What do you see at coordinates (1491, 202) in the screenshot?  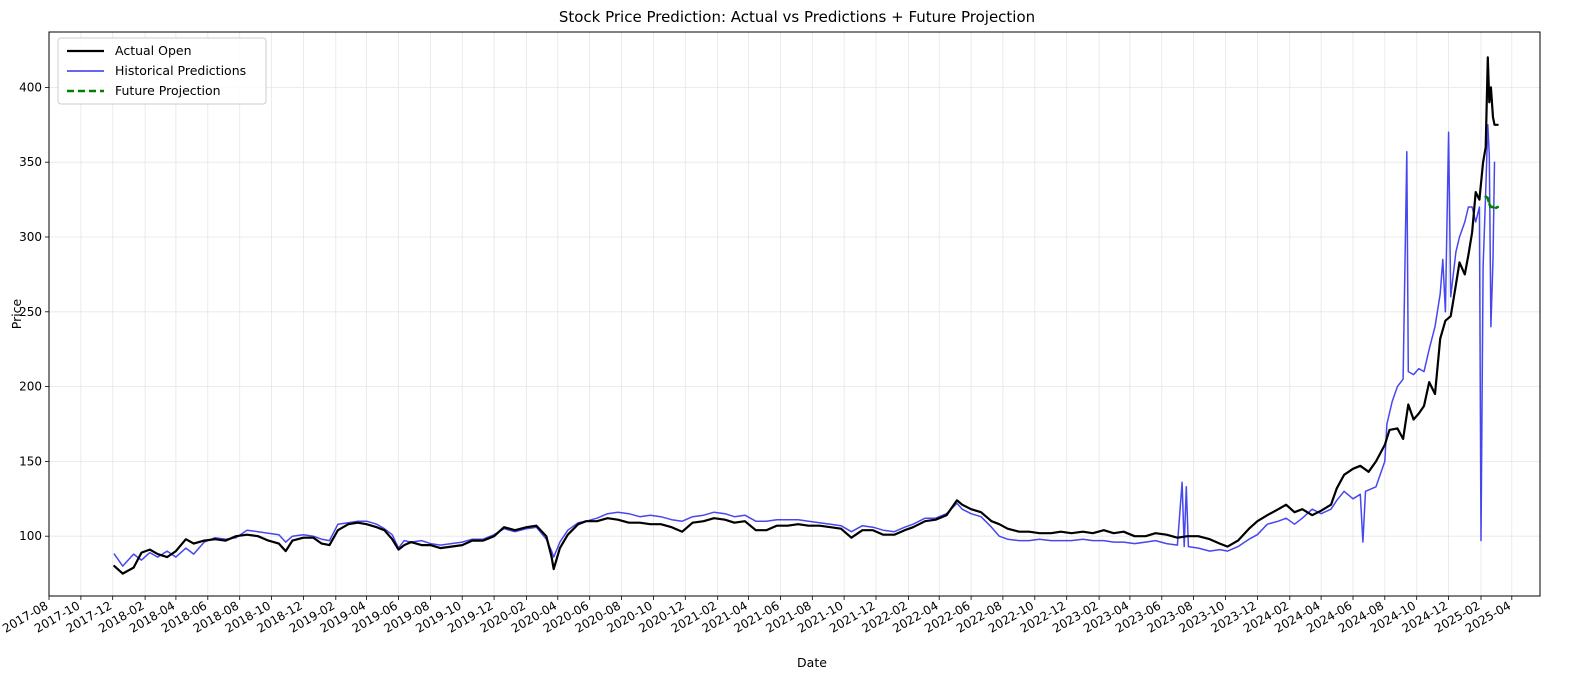 I see `series-line-future-projection` at bounding box center [1491, 202].